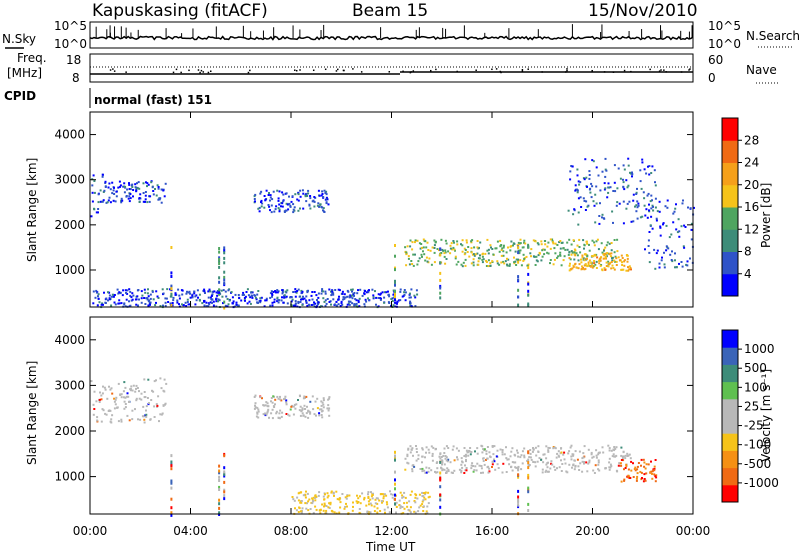 This screenshot has width=800, height=554. I want to click on noise-tick-bottom-right: 10^0, so click(724, 44).